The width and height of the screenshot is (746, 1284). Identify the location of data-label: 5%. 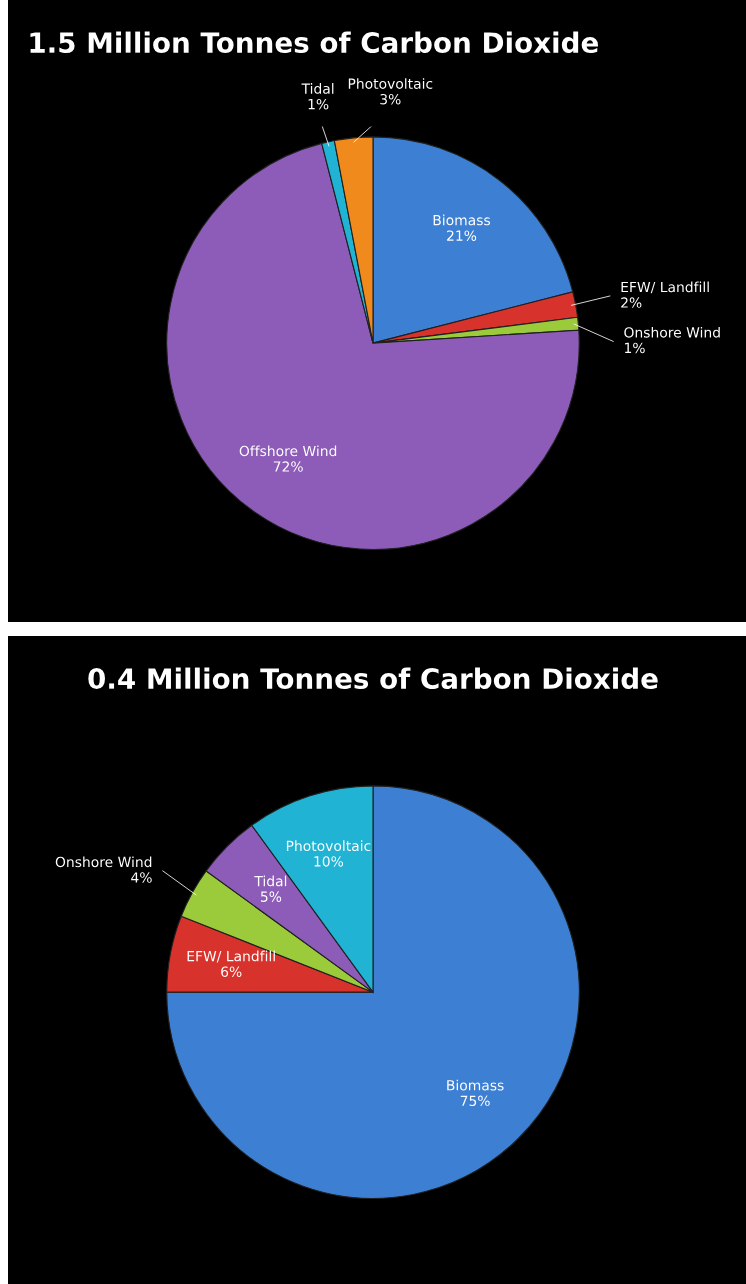
(271, 896).